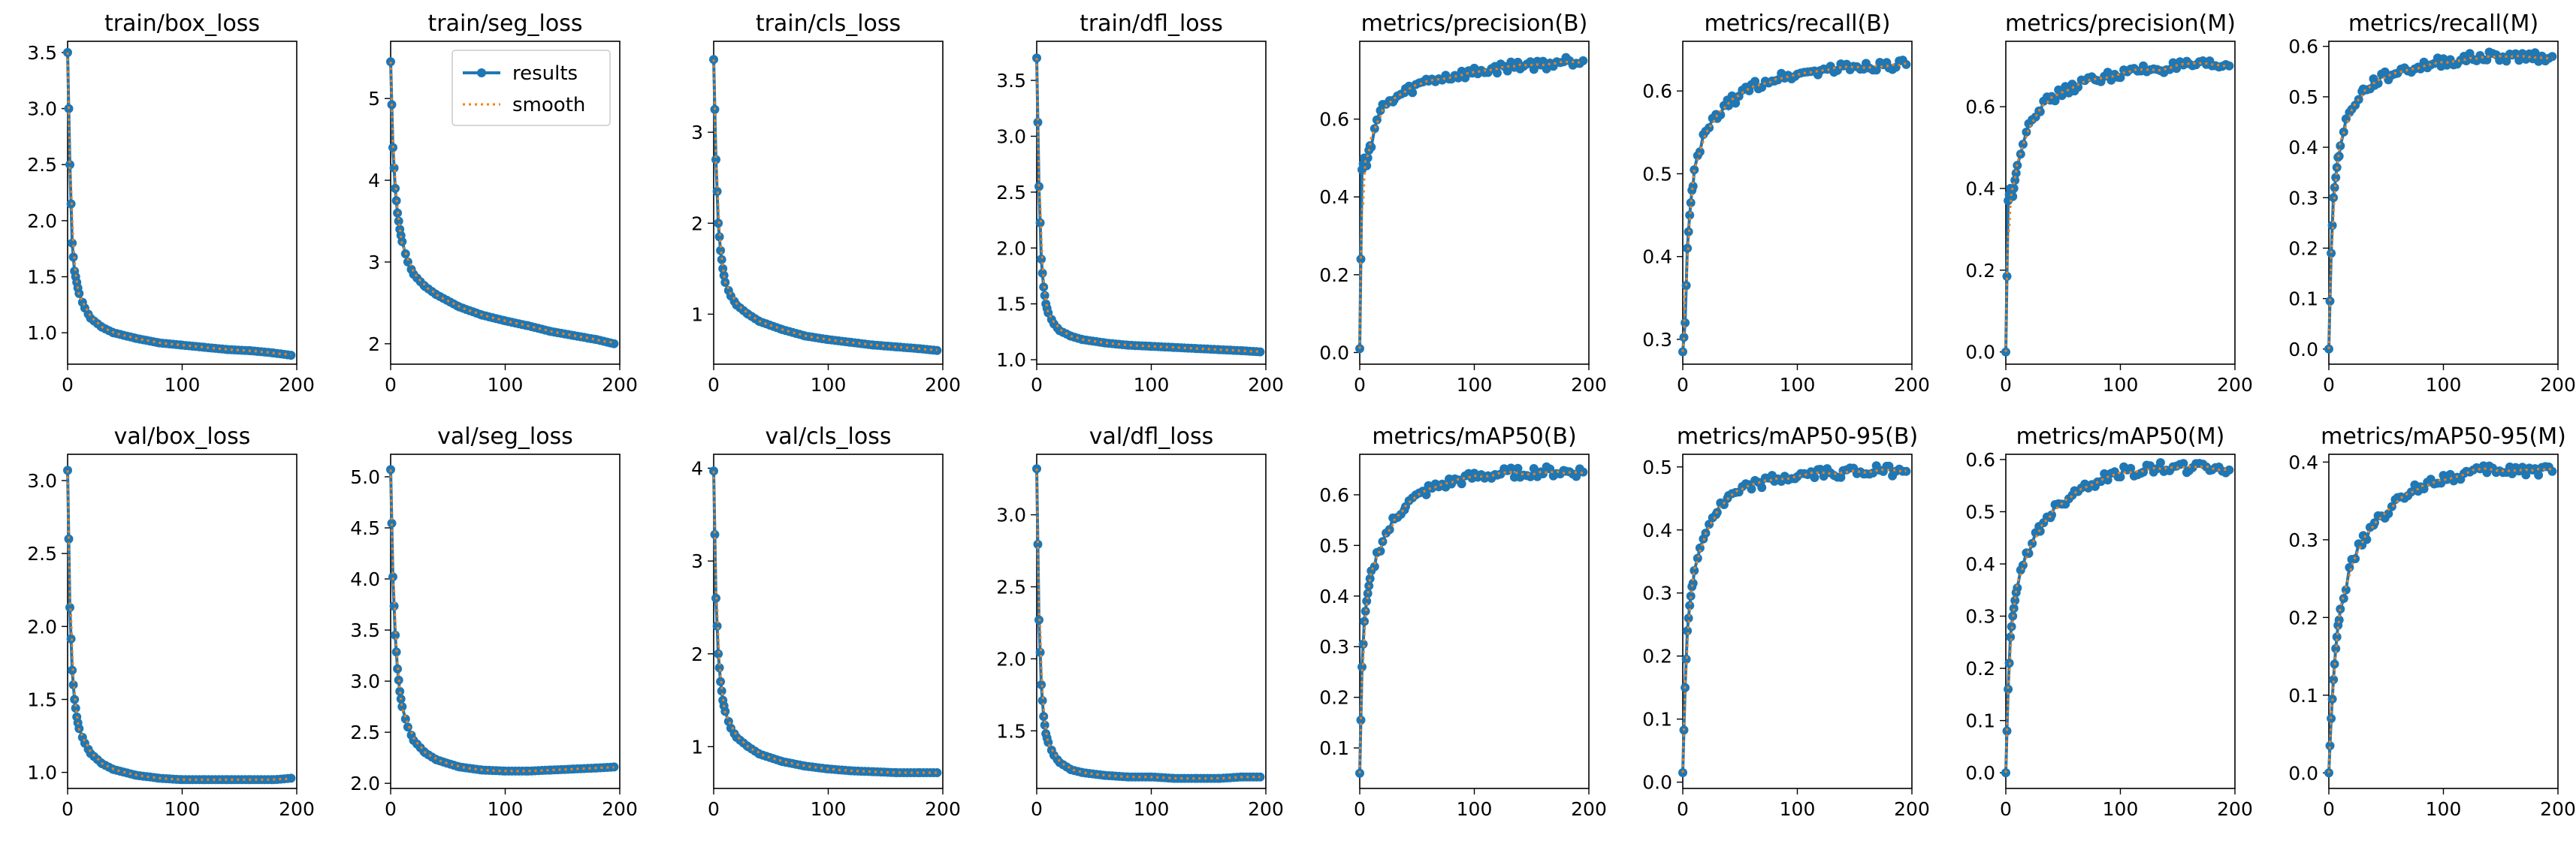 The image size is (2576, 841). I want to click on subplot-title: train/box_loss, so click(182, 24).